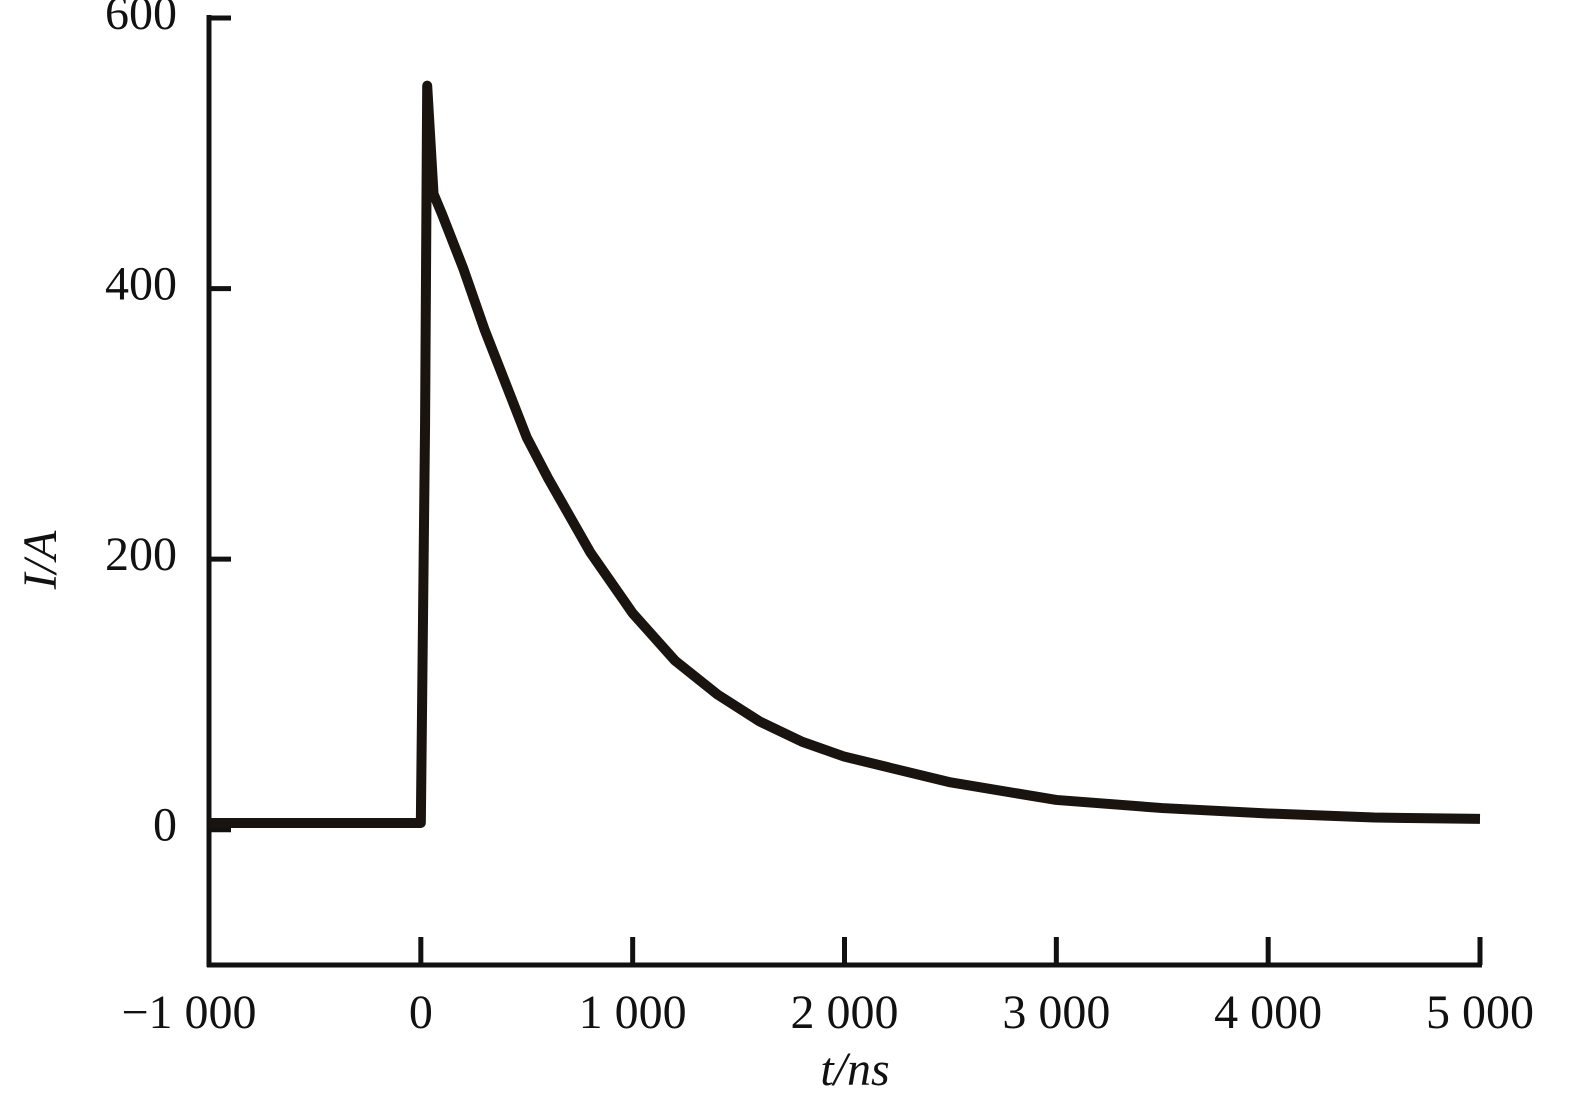 The width and height of the screenshot is (1583, 1102). Describe the element at coordinates (1268, 1012) in the screenshot. I see `x-tick-label: 4 000` at that location.